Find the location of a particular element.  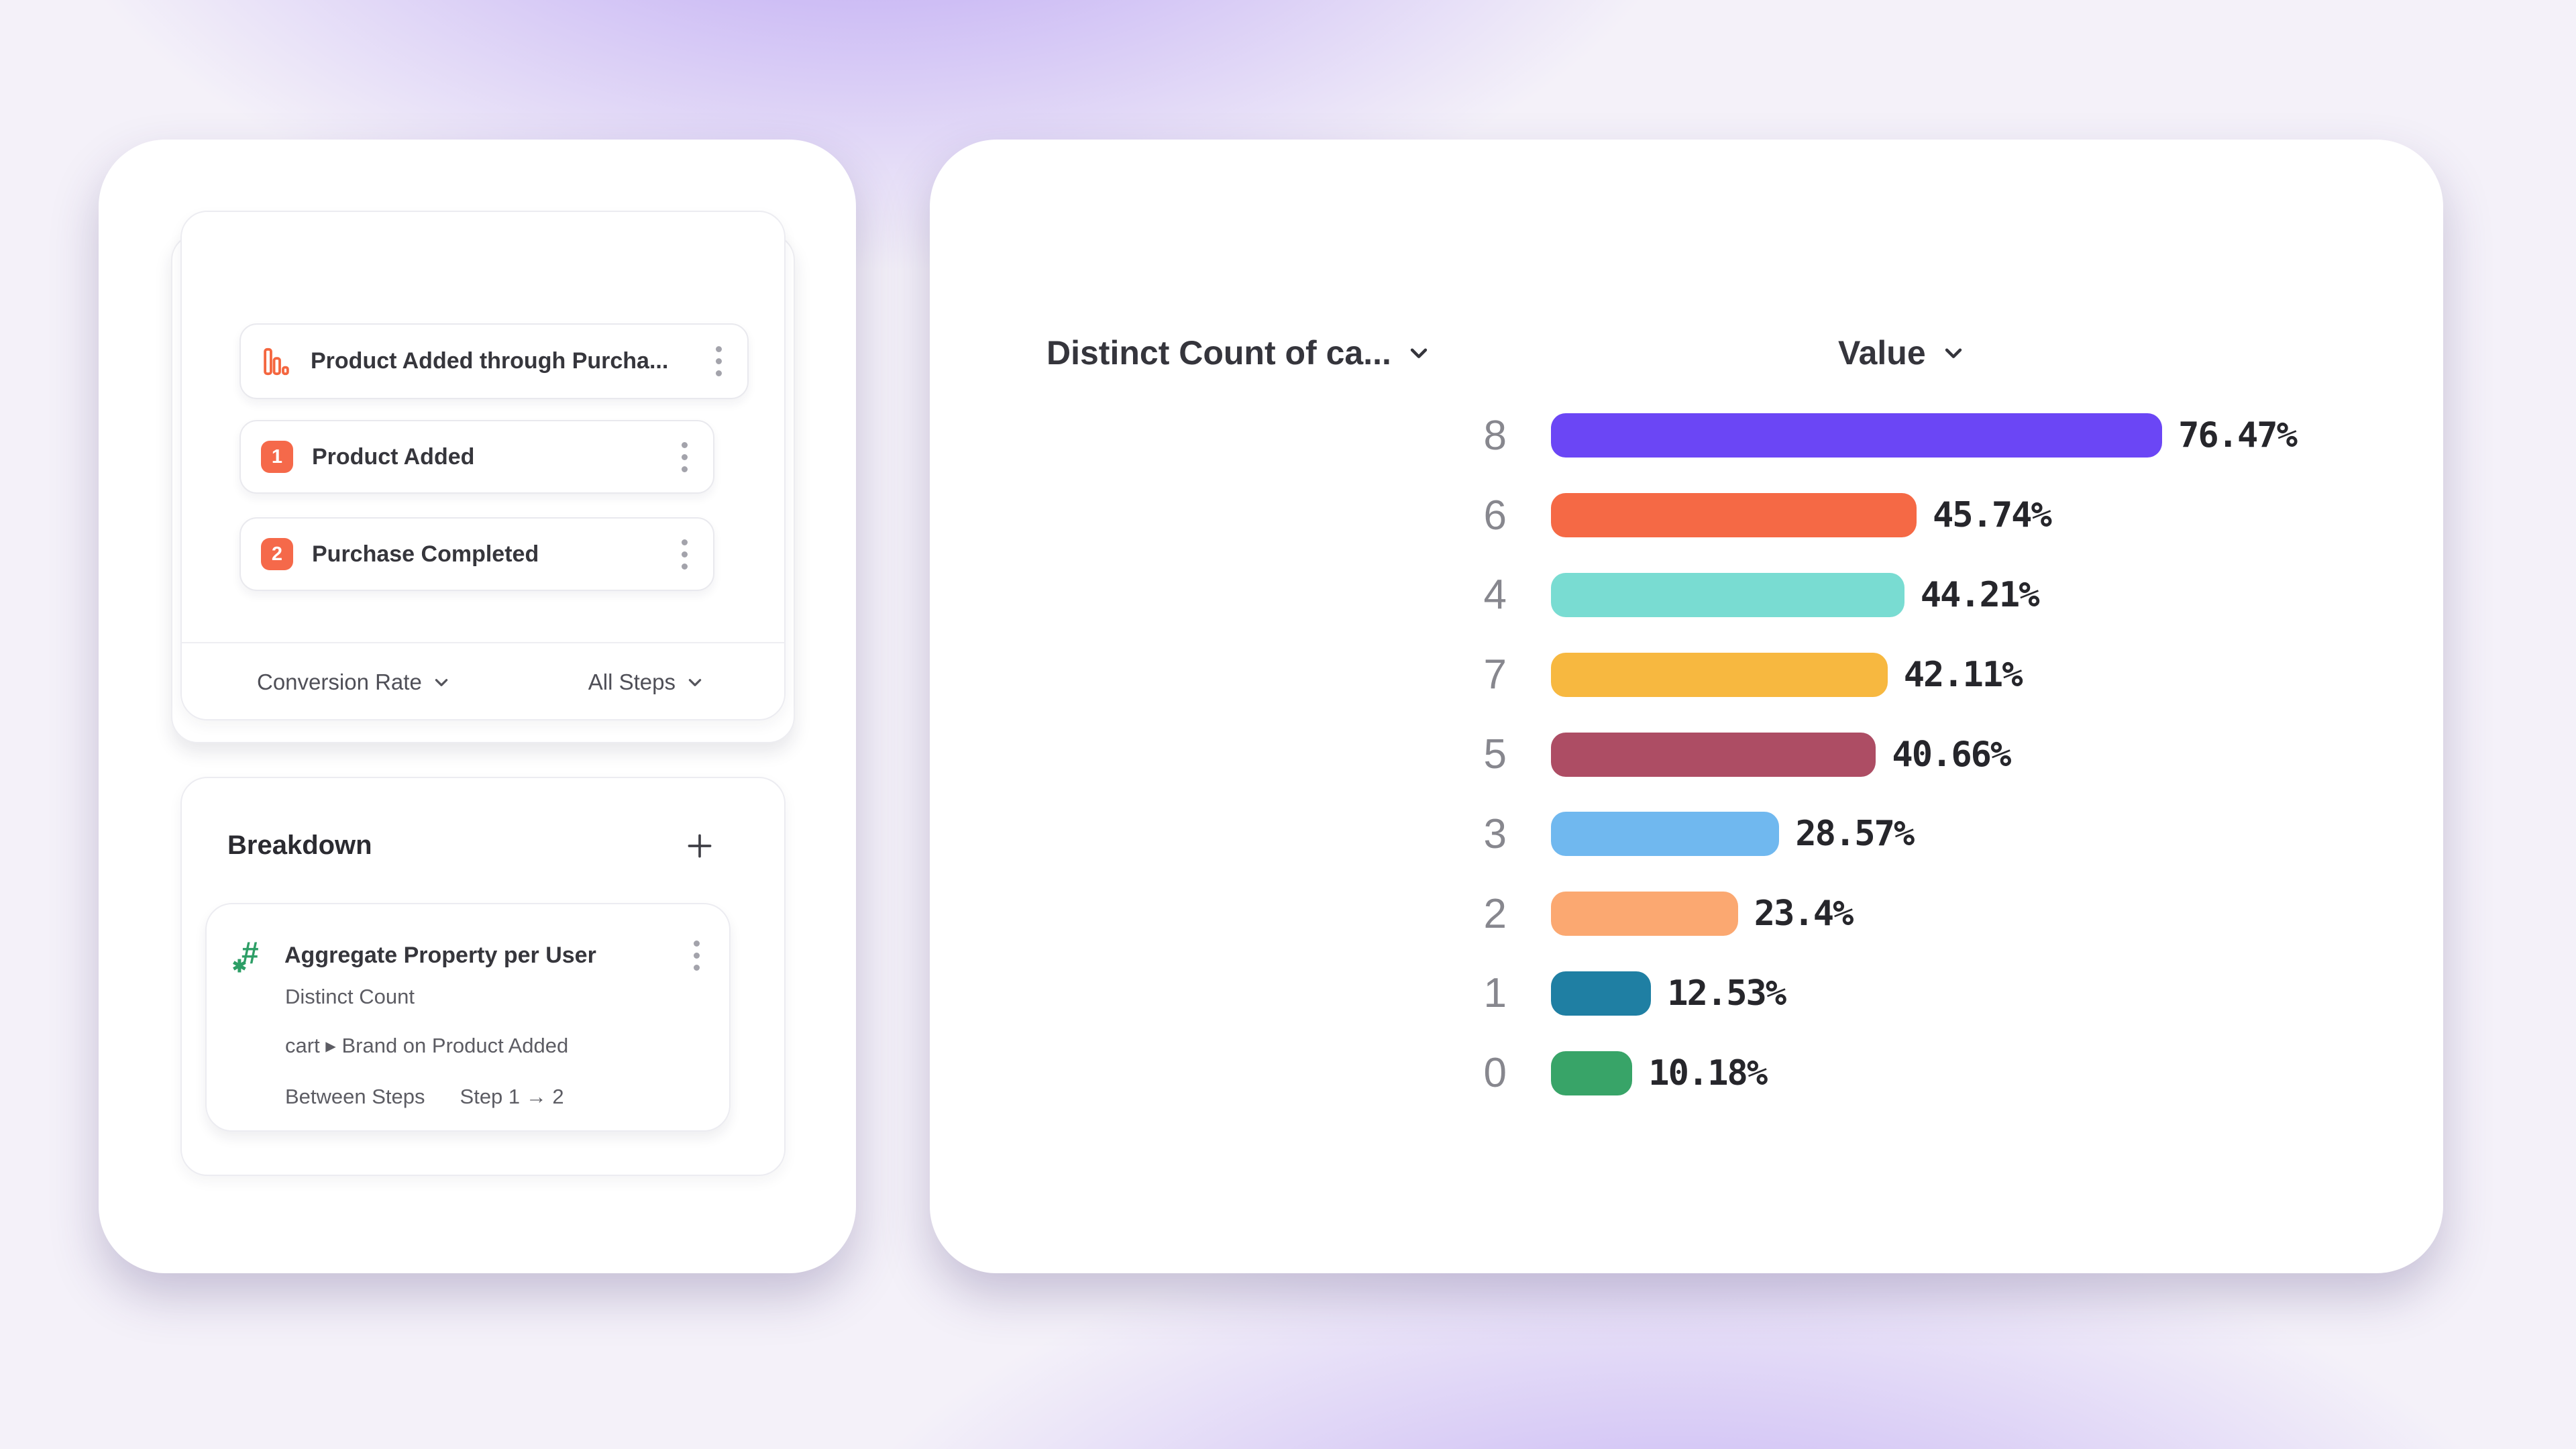

between-steps-label: Between Steps is located at coordinates (355, 1096).